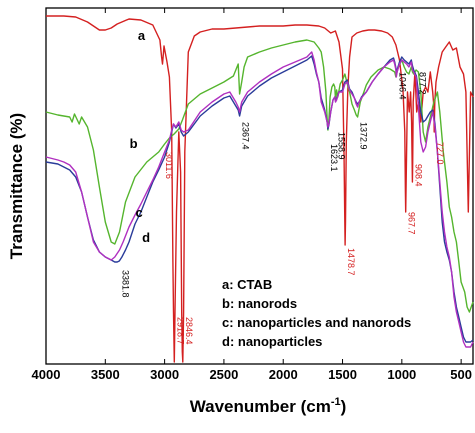 The width and height of the screenshot is (475, 433). Describe the element at coordinates (247, 284) in the screenshot. I see `legend-entry: a: CTAB` at that location.